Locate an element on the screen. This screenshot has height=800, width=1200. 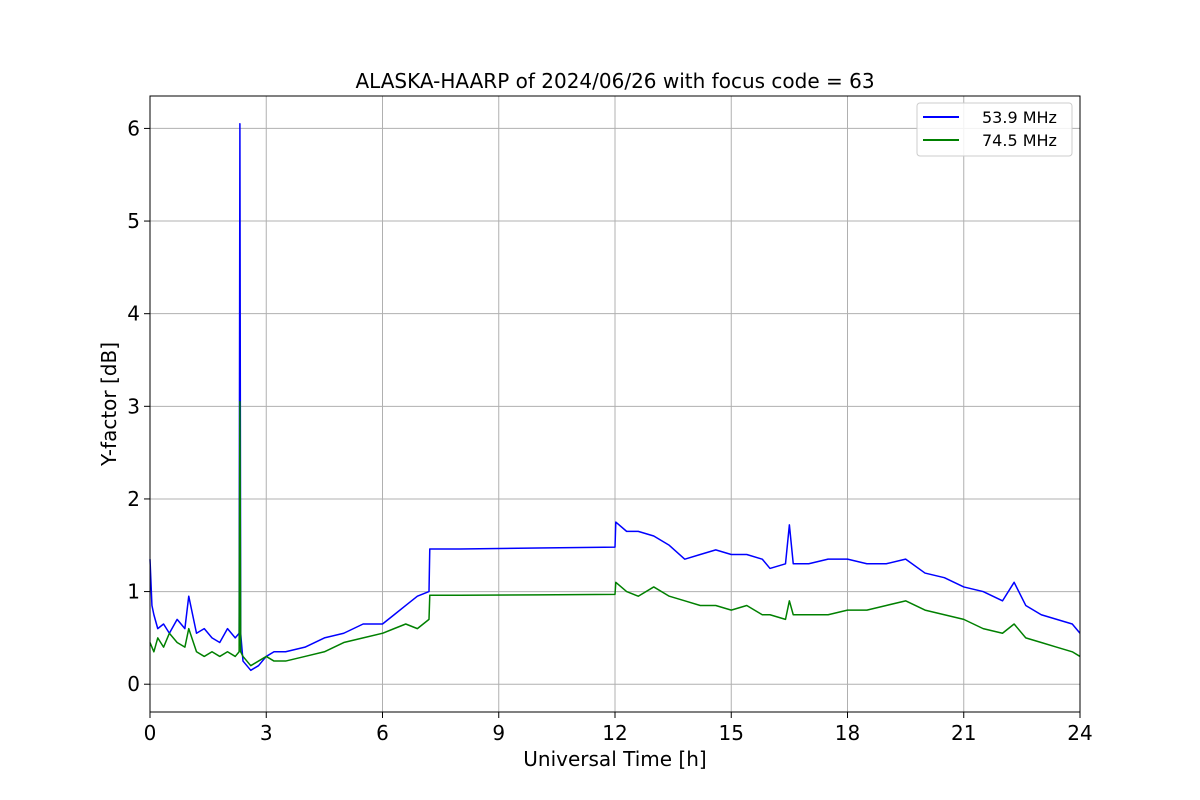
x-tick-label: 3 is located at coordinates (266, 733).